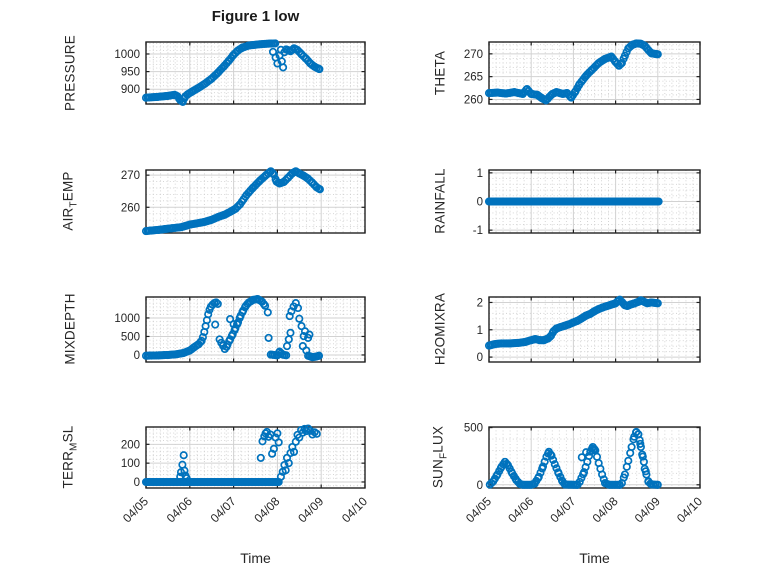 This screenshot has width=778, height=583. Describe the element at coordinates (255, 16) in the screenshot. I see `figure-title: Figure 1 low` at that location.